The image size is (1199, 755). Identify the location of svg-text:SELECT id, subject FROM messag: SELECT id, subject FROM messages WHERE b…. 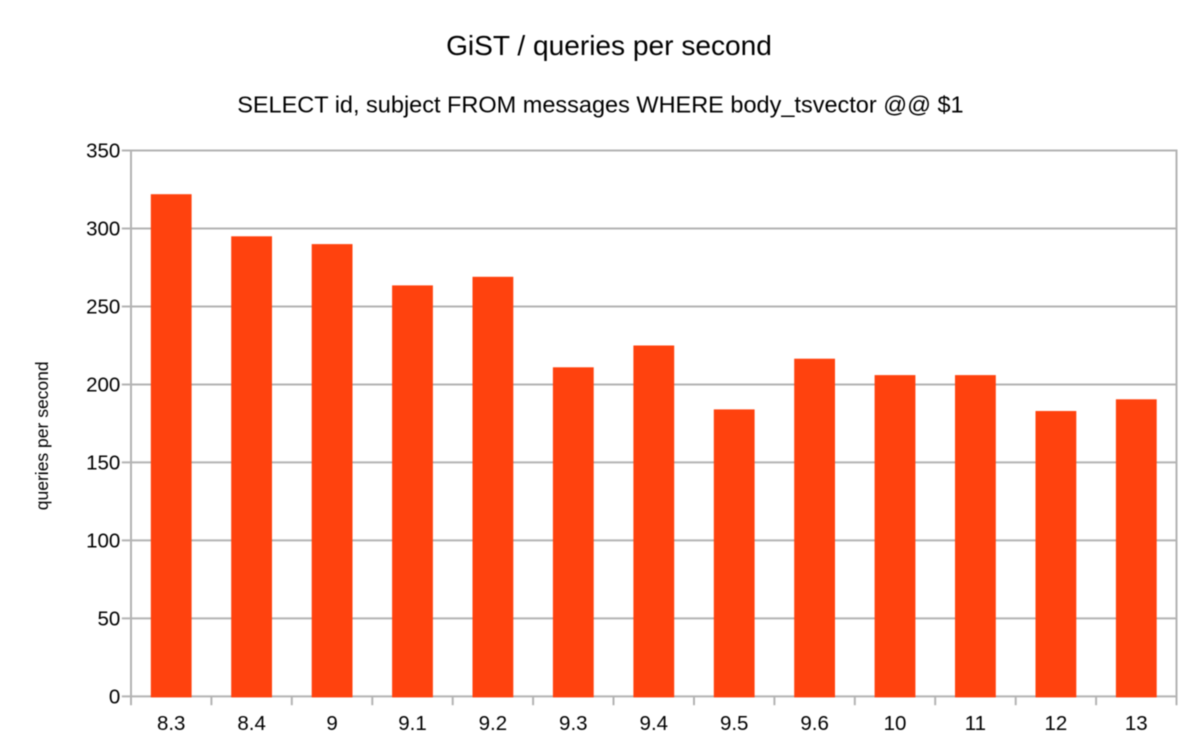
(600, 105).